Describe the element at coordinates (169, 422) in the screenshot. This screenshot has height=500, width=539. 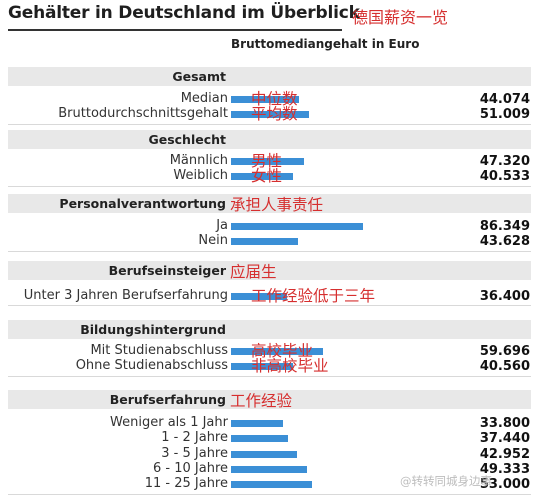
I see `row-label: Weniger als 1 Jahr` at that location.